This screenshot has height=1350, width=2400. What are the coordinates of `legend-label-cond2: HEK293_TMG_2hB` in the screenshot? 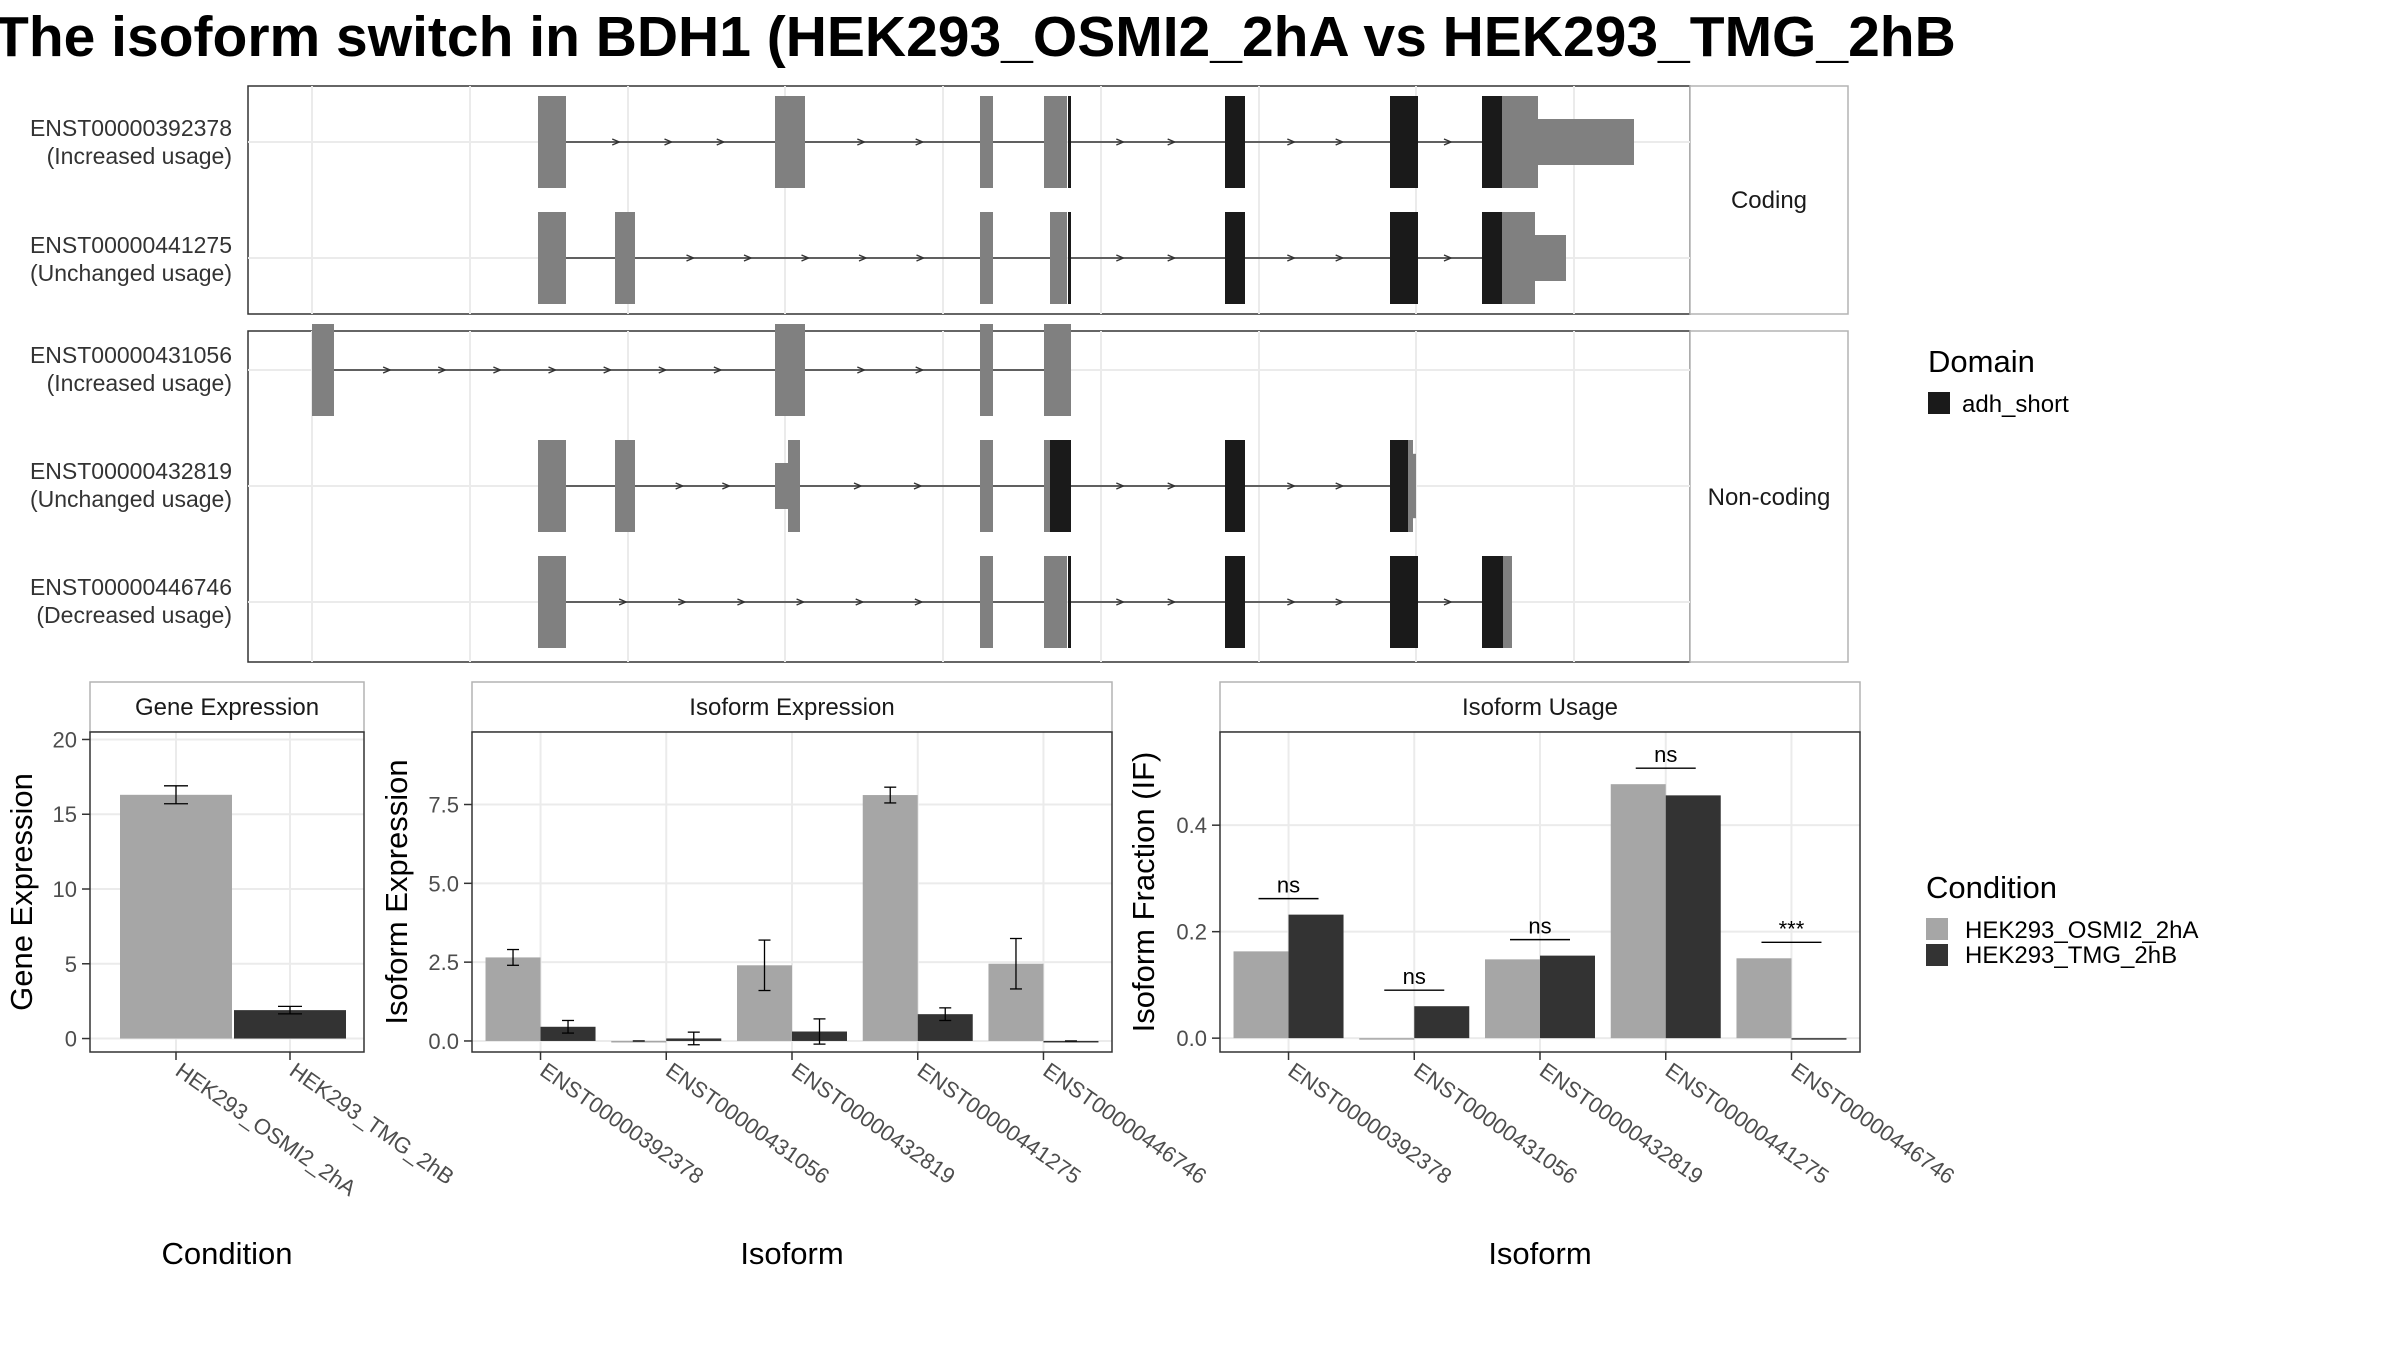 It's located at (2071, 955).